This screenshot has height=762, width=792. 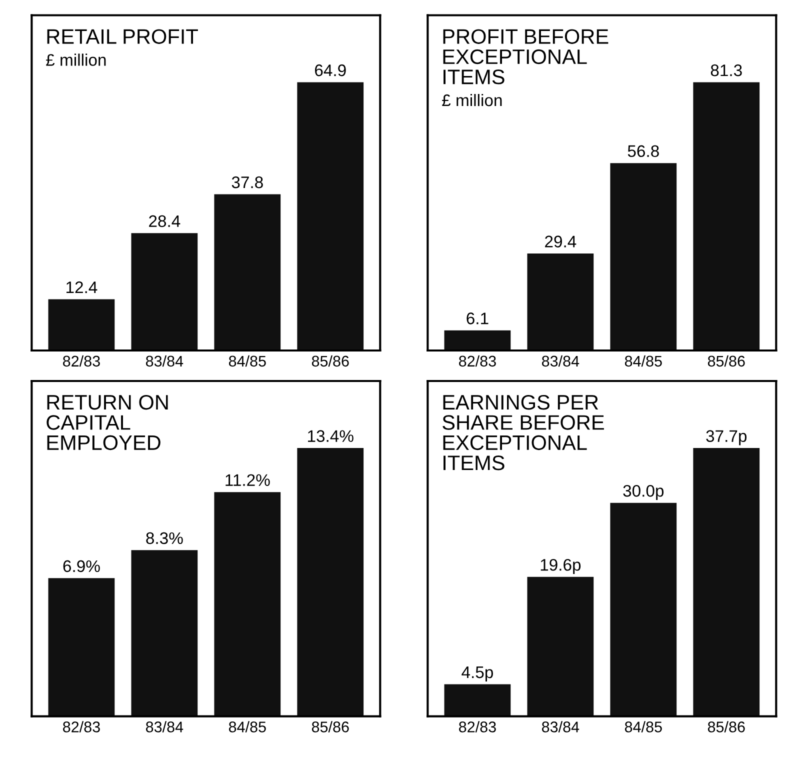 What do you see at coordinates (122, 36) in the screenshot?
I see `chart-title: RETAIL PROFIT` at bounding box center [122, 36].